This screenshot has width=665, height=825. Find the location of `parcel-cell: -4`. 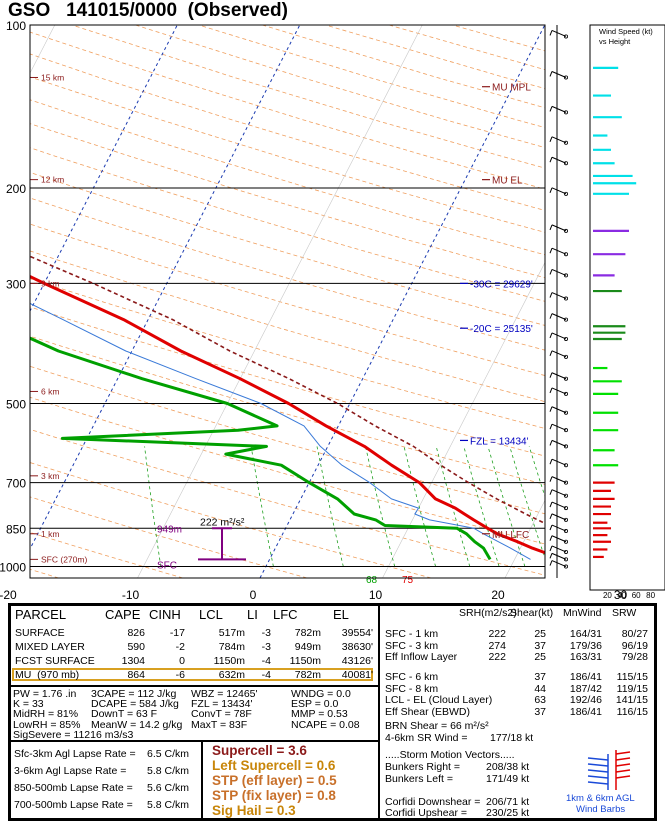

parcel-cell: -4 is located at coordinates (266, 675).